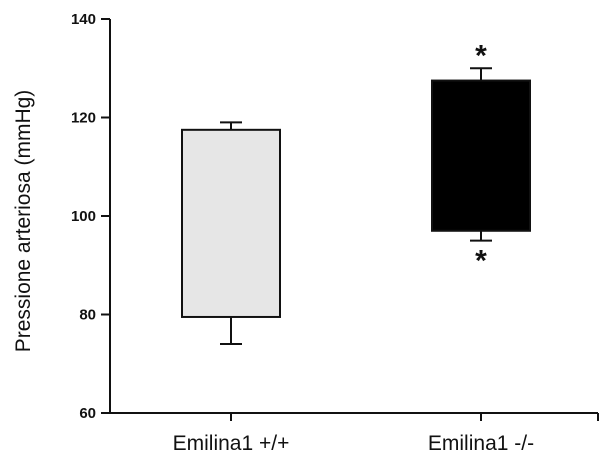  Describe the element at coordinates (481, 261) in the screenshot. I see `significance-marker-bottom: *` at that location.